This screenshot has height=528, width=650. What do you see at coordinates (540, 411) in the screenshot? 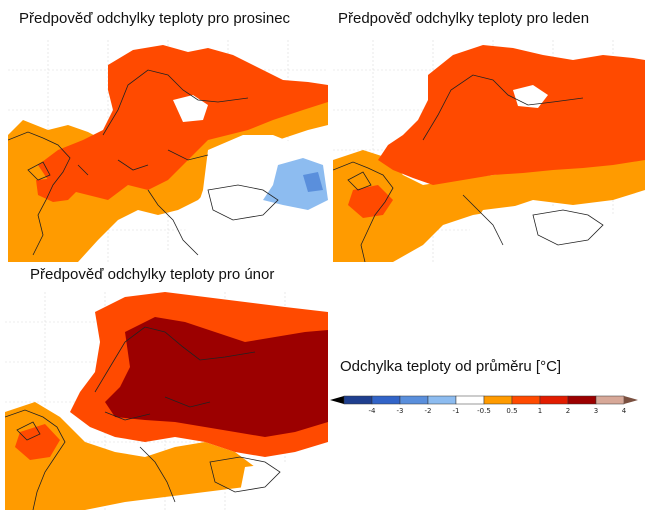
I see `legend-tick-label: 1` at bounding box center [540, 411].